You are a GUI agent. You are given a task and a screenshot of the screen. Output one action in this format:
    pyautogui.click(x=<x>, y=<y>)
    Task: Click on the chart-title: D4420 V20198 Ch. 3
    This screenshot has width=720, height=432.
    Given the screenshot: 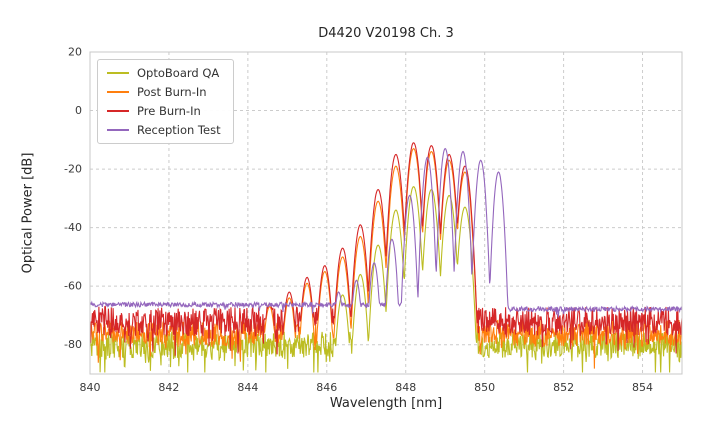 What is the action you would take?
    pyautogui.click(x=386, y=33)
    